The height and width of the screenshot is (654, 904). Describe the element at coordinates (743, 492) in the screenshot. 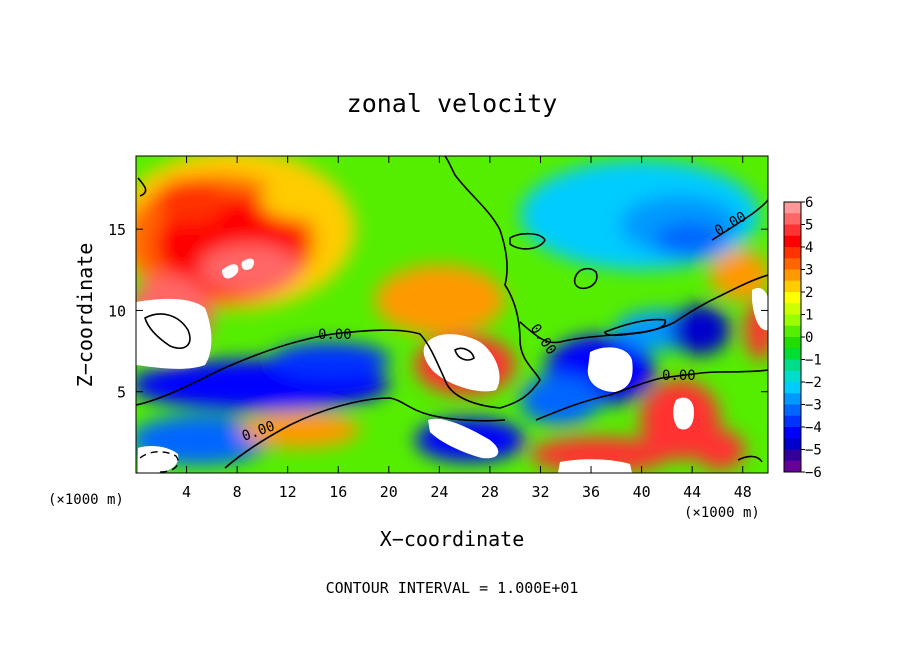

I see `x-tick-label: 48` at that location.